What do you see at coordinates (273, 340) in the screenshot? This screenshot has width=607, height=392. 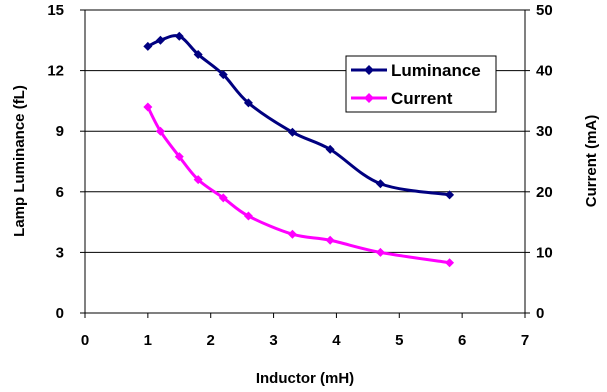 I see `x-tick-label-3: 3` at bounding box center [273, 340].